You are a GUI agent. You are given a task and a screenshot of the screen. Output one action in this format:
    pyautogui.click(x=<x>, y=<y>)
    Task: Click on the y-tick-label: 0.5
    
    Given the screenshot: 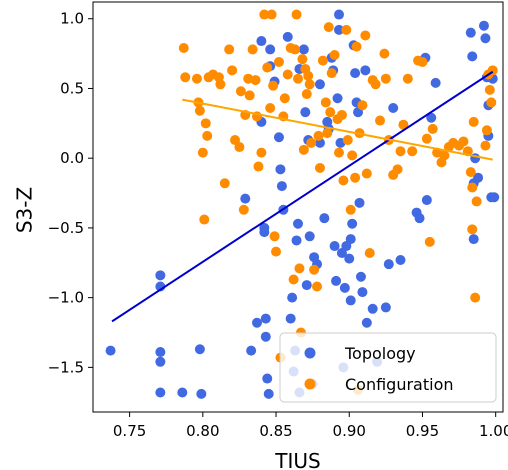 What is the action you would take?
    pyautogui.click(x=72, y=88)
    